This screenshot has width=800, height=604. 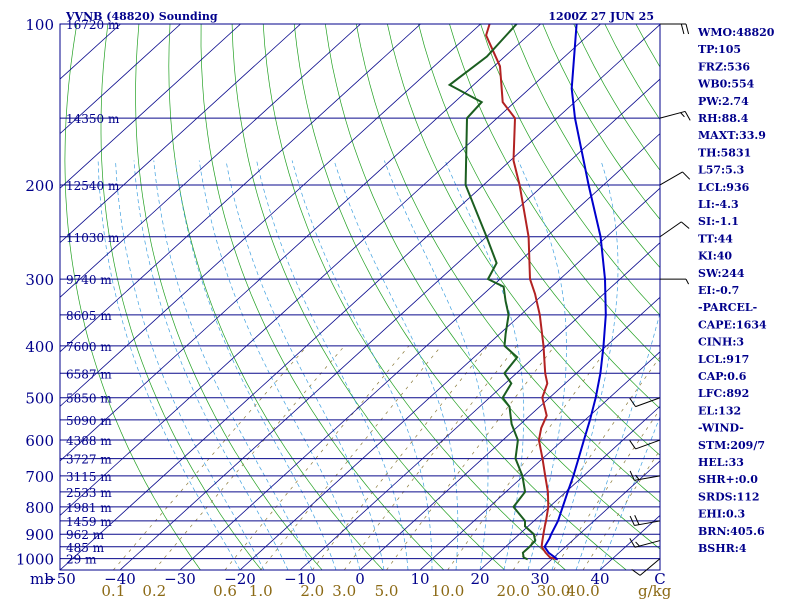 I want to click on height-label-8: 5850 m, so click(x=89, y=399).